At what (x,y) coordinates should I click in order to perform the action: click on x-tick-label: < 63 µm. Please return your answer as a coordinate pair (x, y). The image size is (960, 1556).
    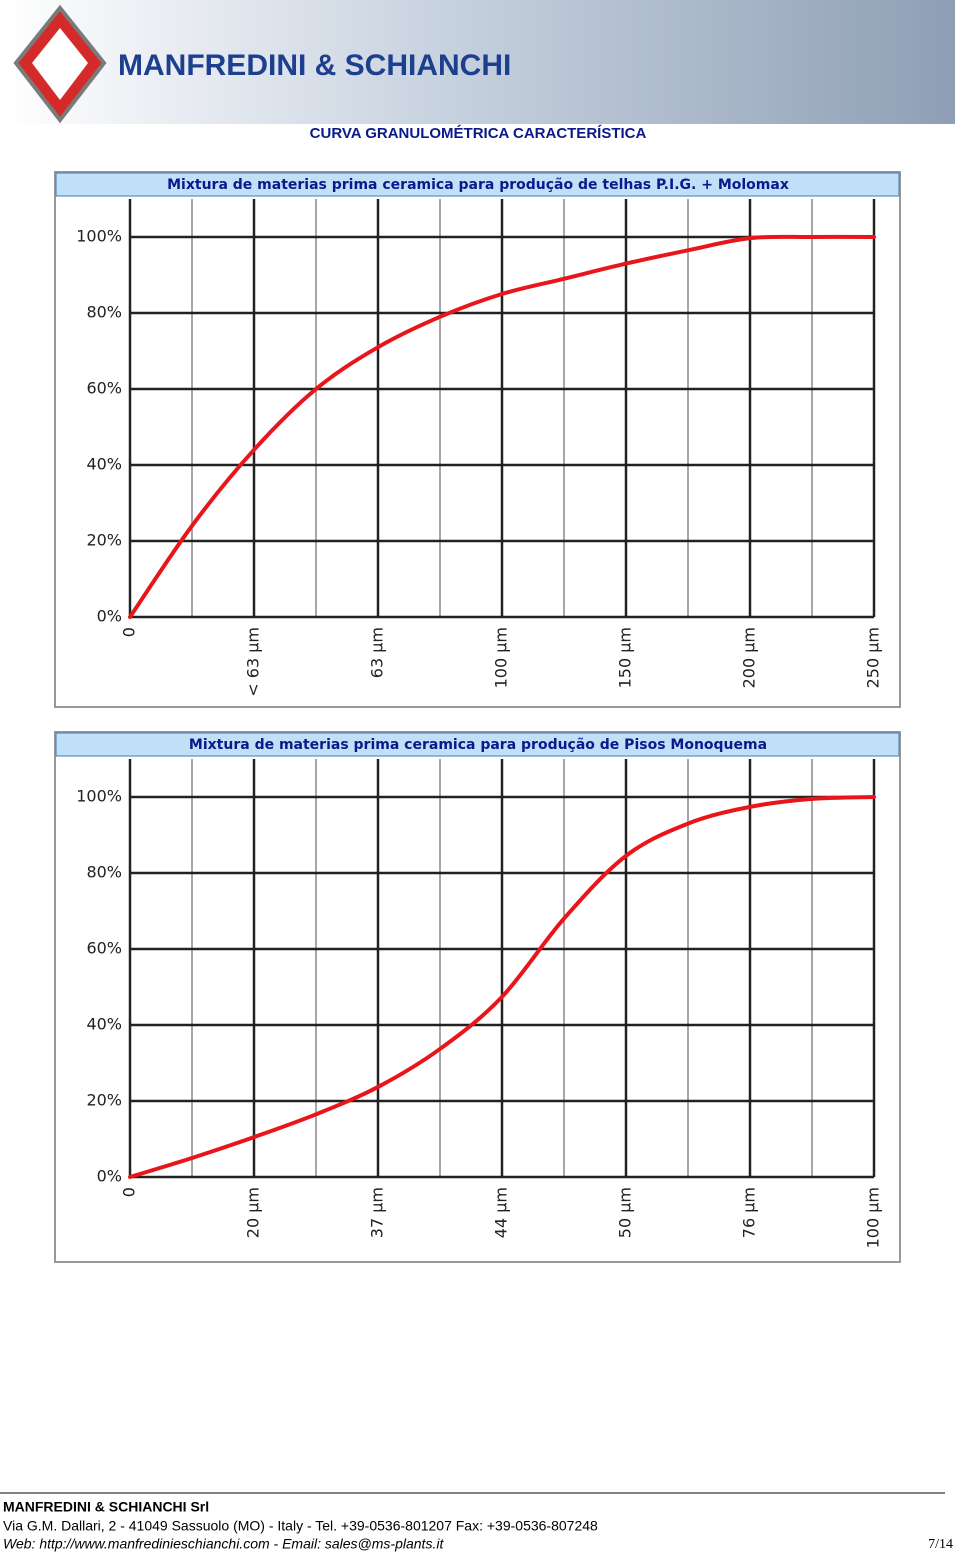
    Looking at the image, I should click on (253, 662).